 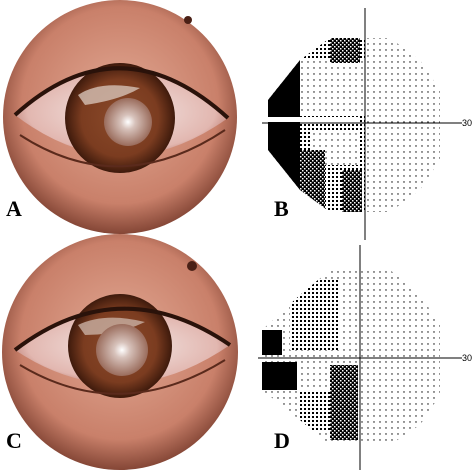 What do you see at coordinates (281, 208) in the screenshot?
I see `panel-label: B` at bounding box center [281, 208].